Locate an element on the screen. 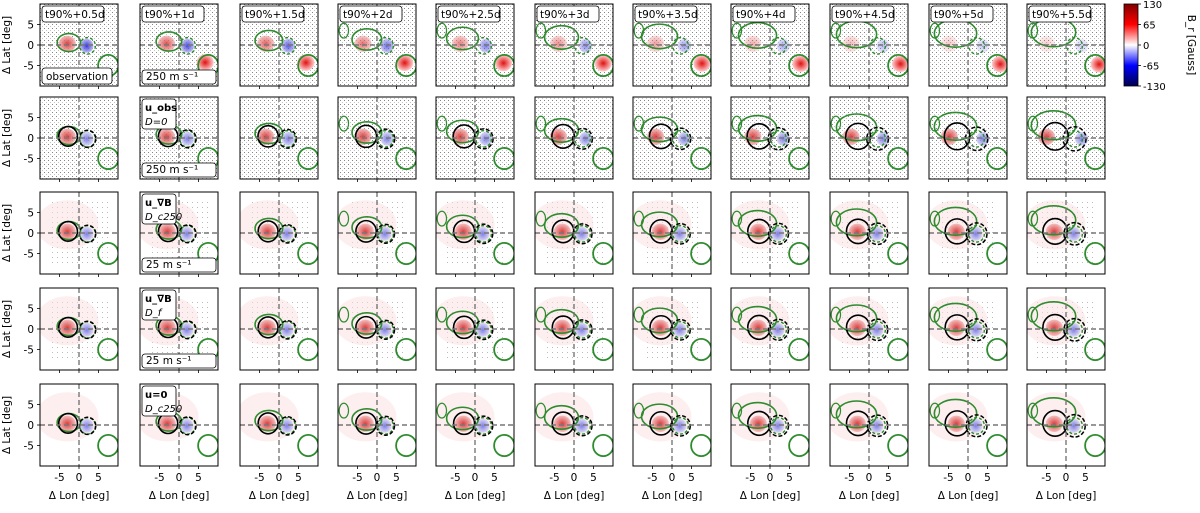 The width and height of the screenshot is (1200, 513). panel-r5-c6 is located at coordinates (574, 426).